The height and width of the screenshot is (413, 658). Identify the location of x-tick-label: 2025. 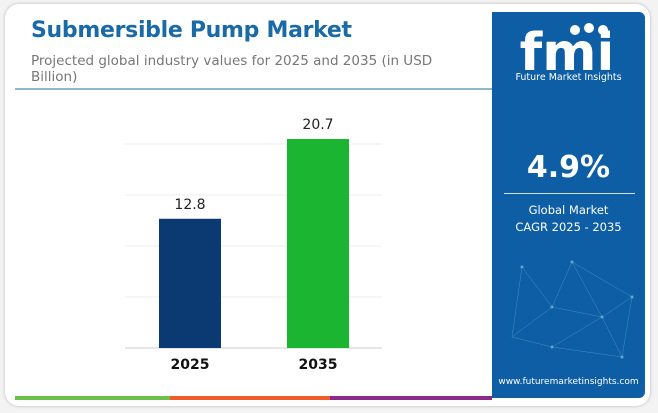
(190, 365).